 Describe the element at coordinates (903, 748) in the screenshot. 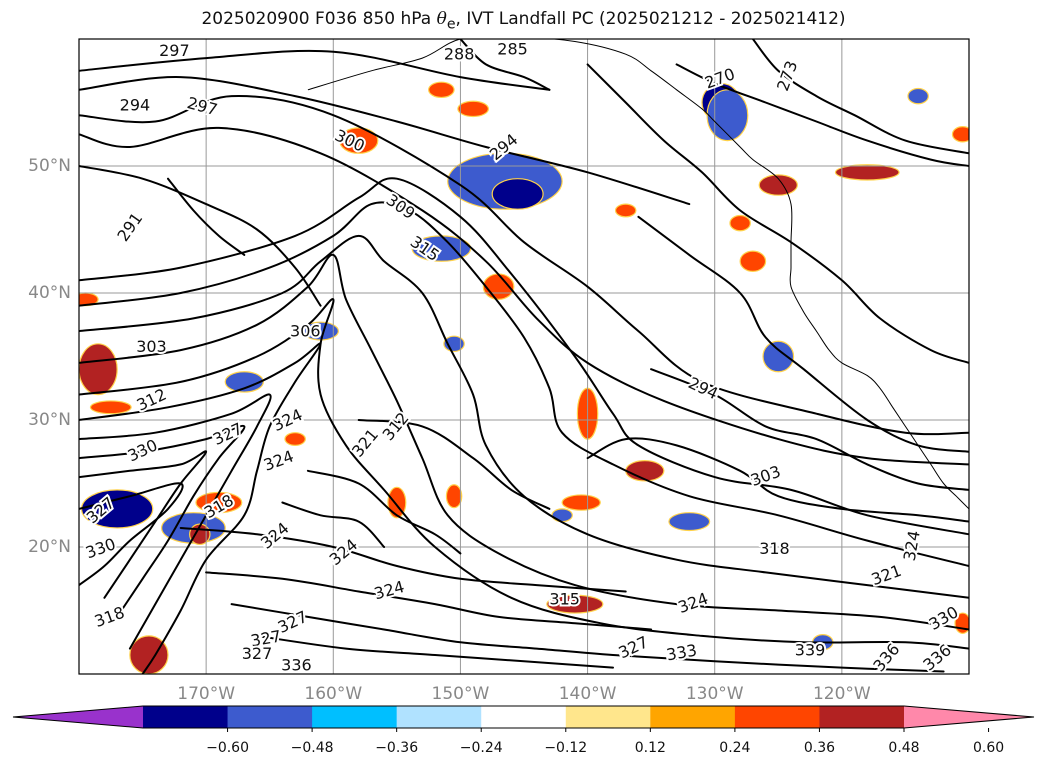

I see `colorbar-label-8: 0.48` at that location.